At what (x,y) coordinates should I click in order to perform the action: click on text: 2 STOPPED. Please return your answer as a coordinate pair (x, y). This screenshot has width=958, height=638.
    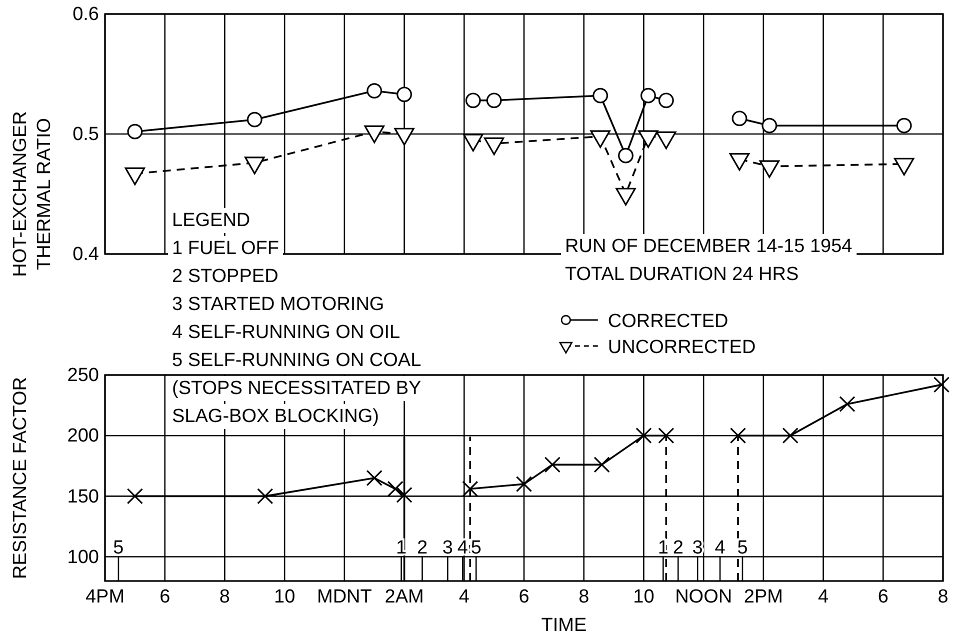
    Looking at the image, I should click on (225, 276).